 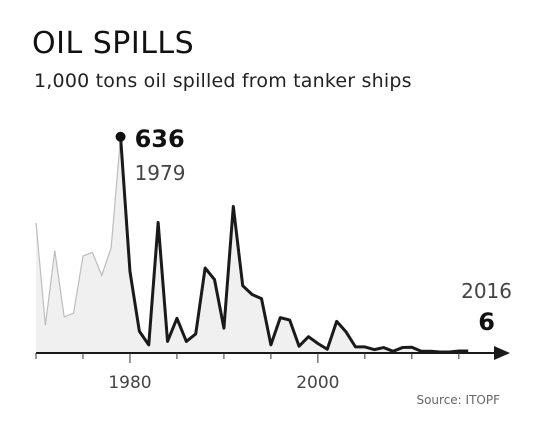 I want to click on series-line-early, so click(x=78, y=231).